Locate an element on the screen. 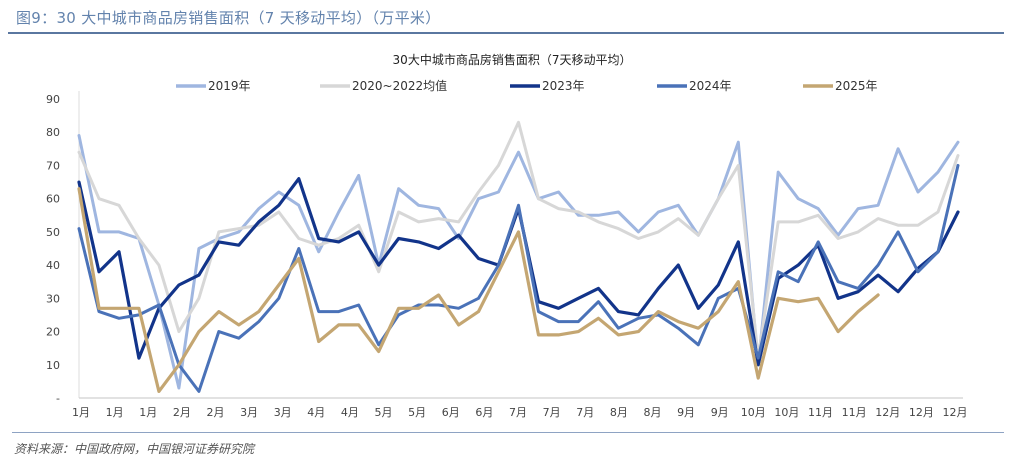 This screenshot has width=1024, height=465. legend-label: 2023年 is located at coordinates (563, 86).